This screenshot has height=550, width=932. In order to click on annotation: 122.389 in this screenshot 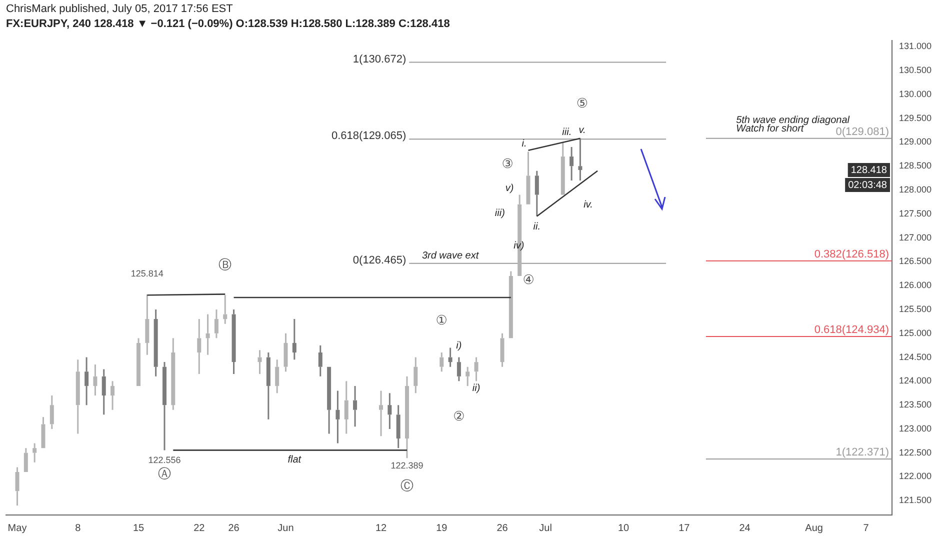, I will do `click(407, 465)`.